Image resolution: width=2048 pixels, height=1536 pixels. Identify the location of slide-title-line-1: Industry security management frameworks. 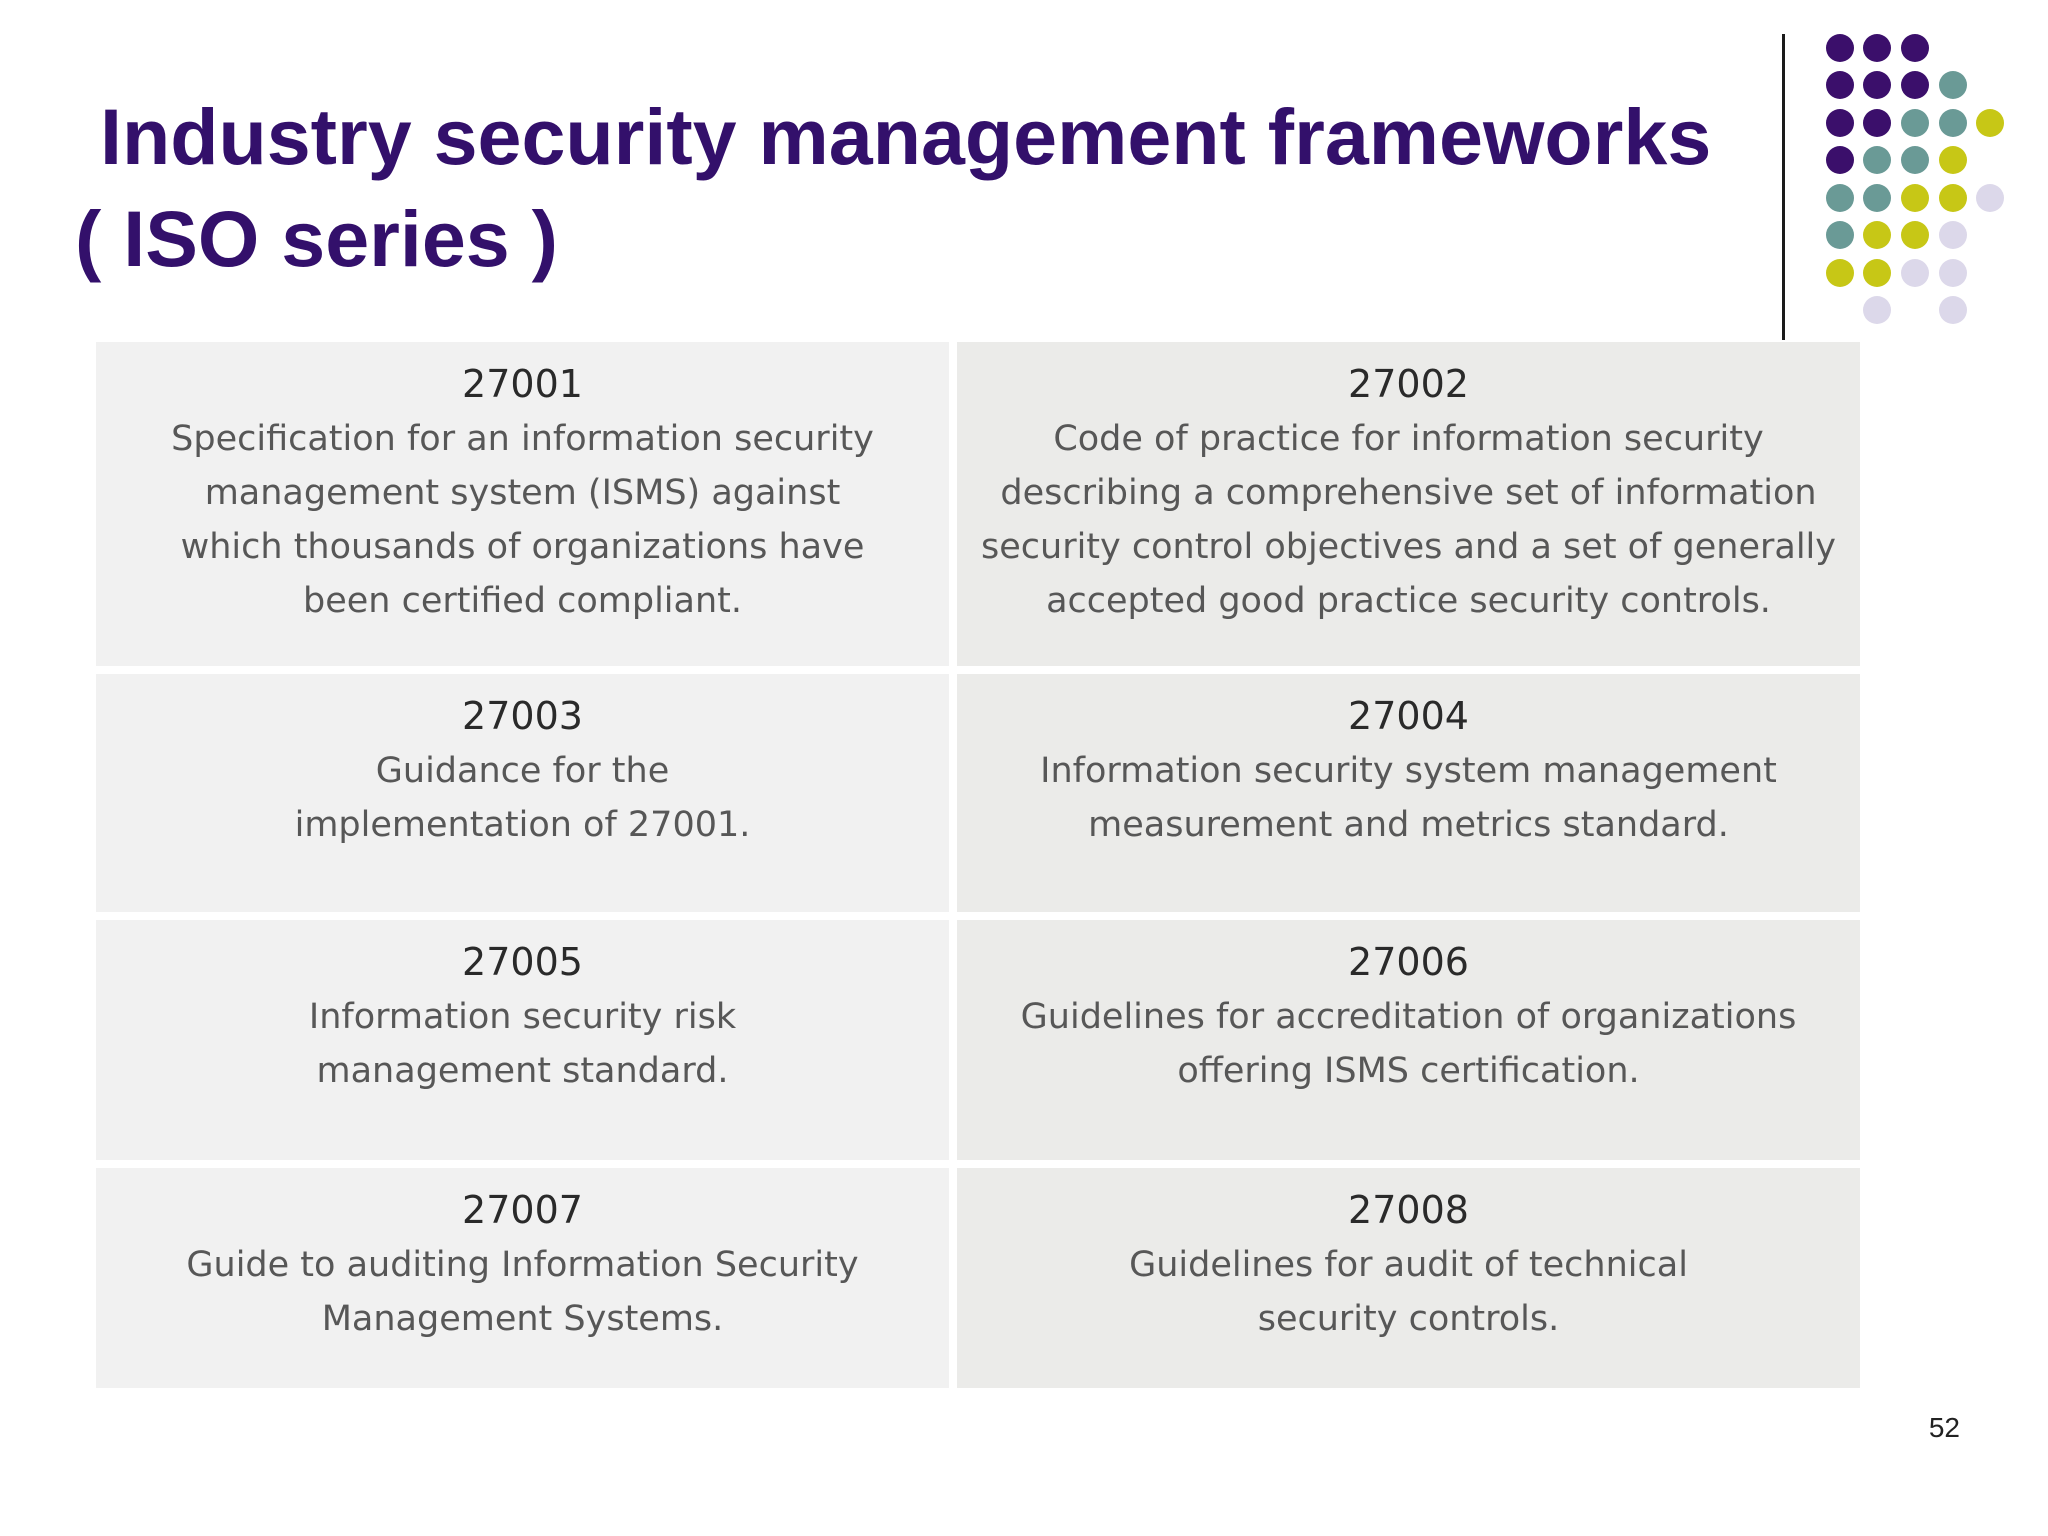
(906, 136).